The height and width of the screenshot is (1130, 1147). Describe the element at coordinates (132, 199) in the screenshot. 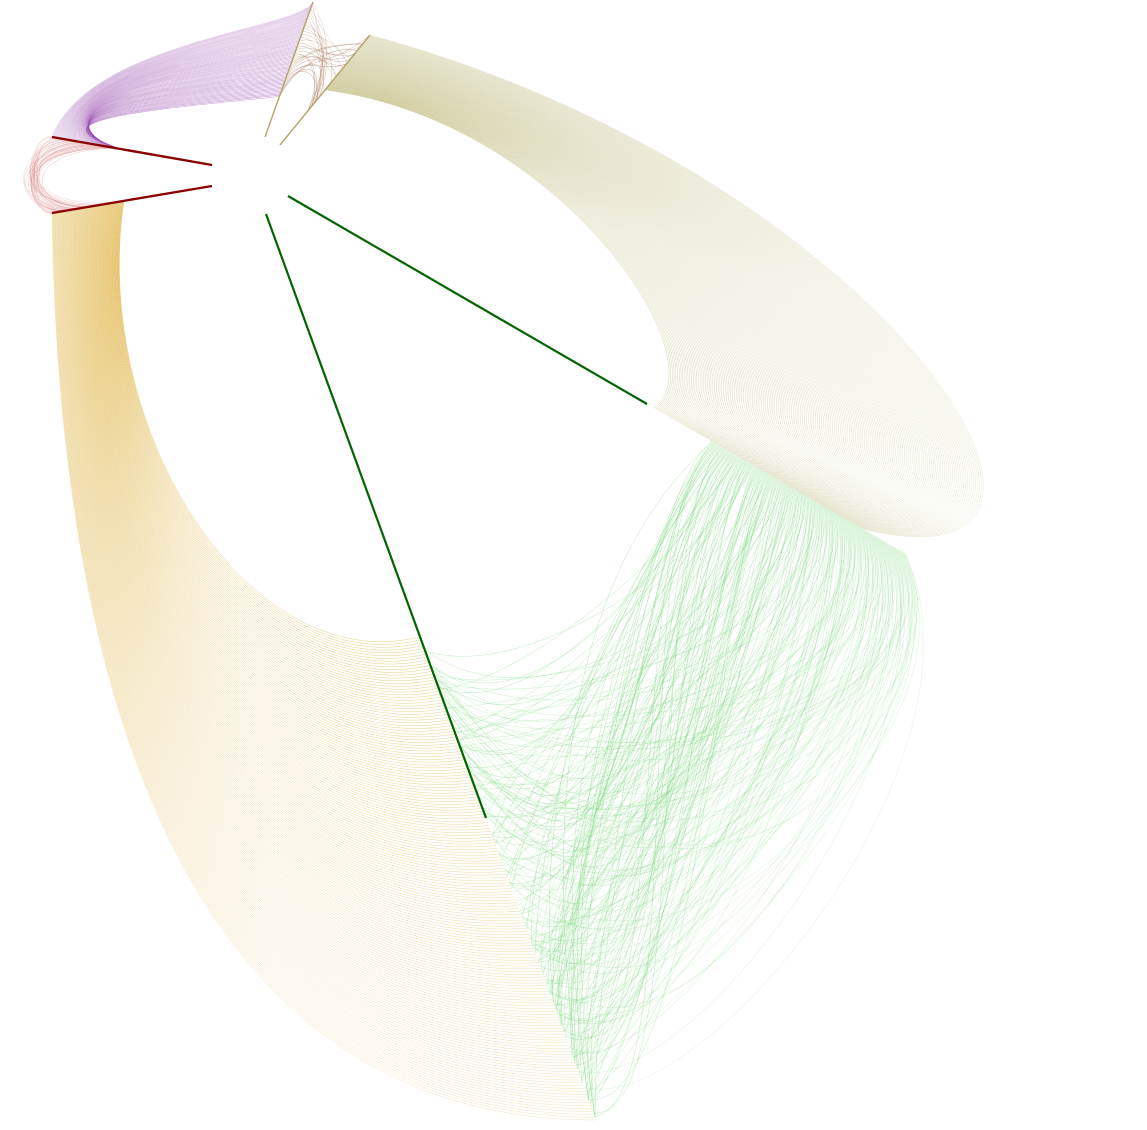

I see `axis-red-lower` at that location.